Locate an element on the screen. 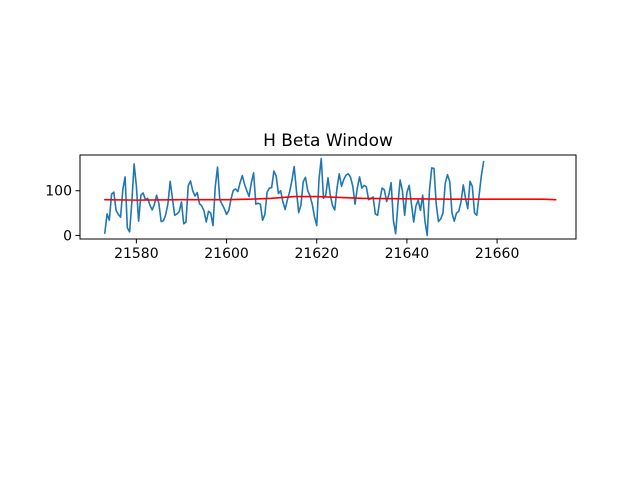 The image size is (640, 480). series-layer is located at coordinates (330, 197).